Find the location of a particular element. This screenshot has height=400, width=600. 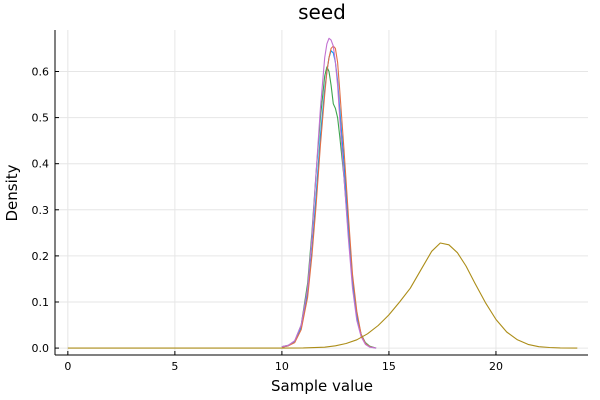

y-tick-label: 0.4 is located at coordinates (41, 164).